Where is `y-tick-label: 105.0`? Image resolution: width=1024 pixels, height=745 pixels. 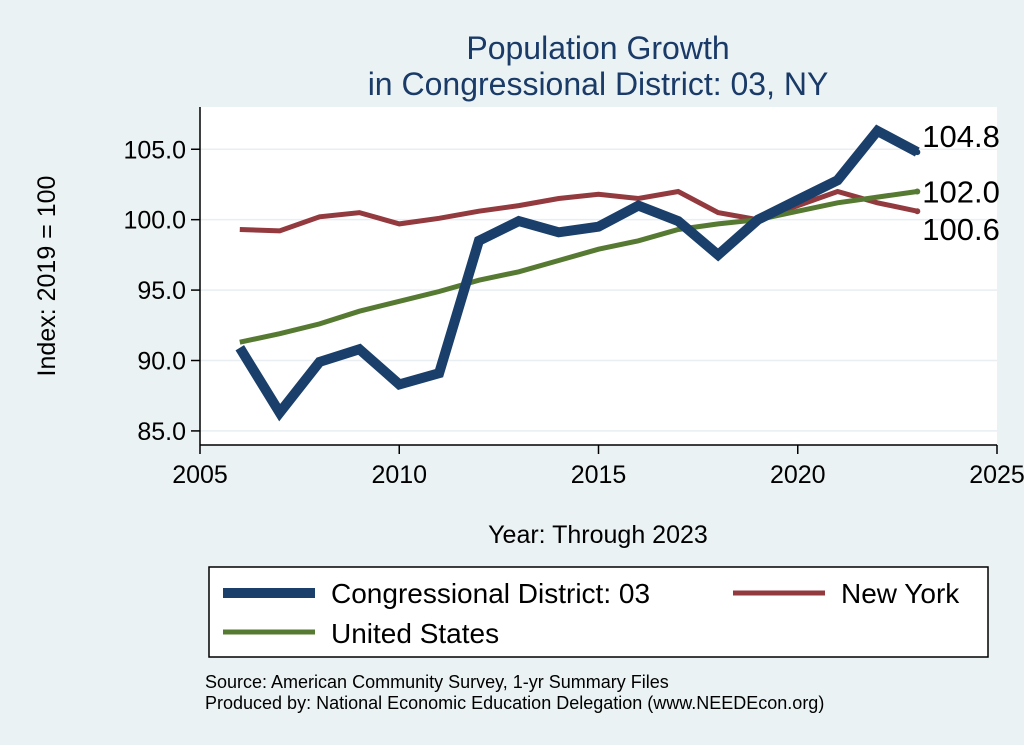
y-tick-label: 105.0 is located at coordinates (154, 150).